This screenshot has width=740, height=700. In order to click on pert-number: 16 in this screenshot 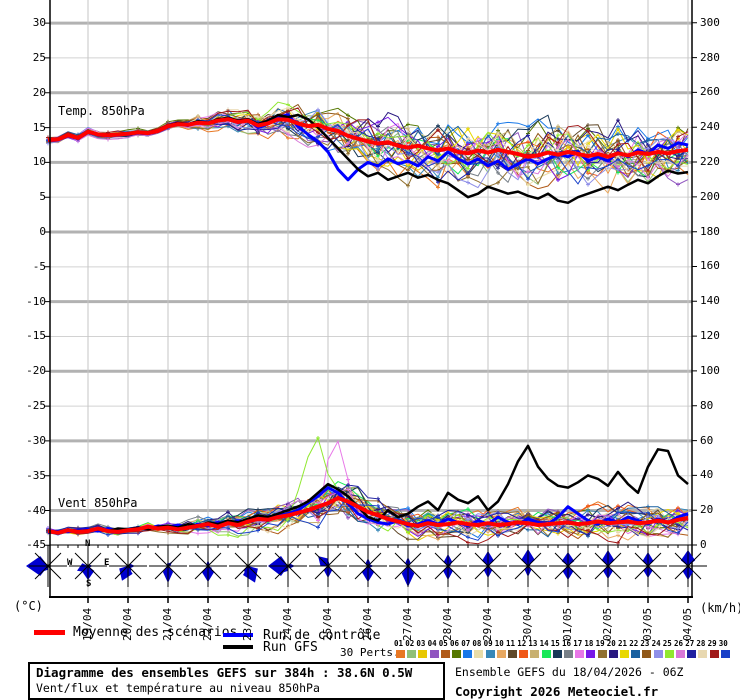, I will do `click(567, 643)`.